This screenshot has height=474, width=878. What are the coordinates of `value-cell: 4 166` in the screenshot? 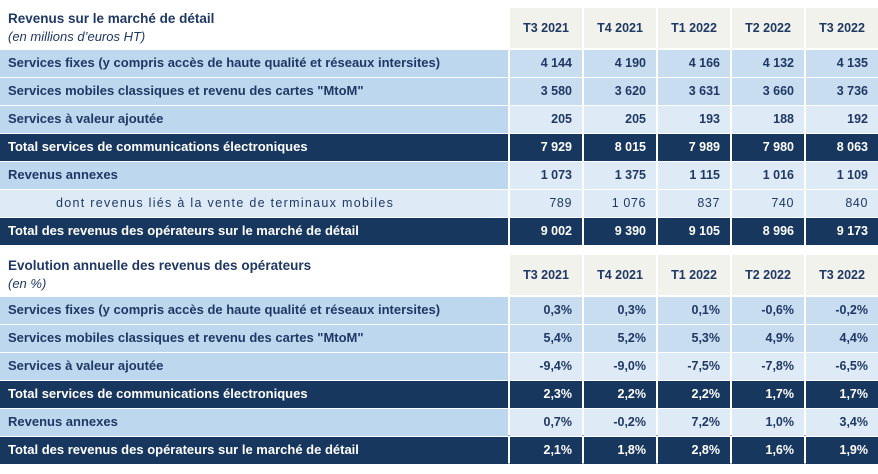 It's located at (694, 63).